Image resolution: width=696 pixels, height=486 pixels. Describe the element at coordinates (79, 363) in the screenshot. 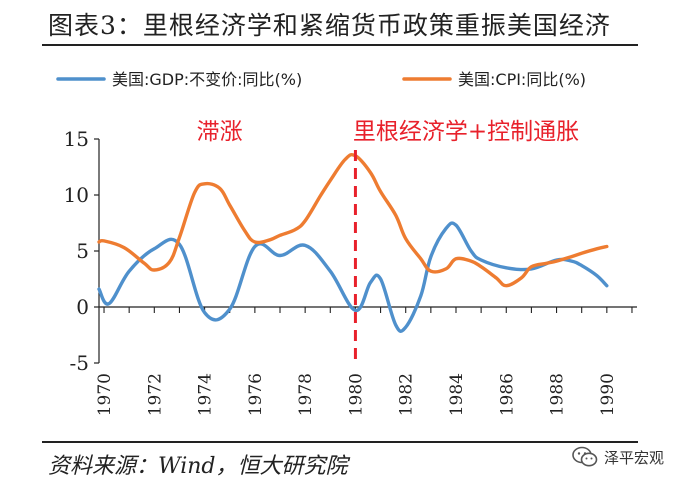

I see `y-tick-label: -5` at that location.